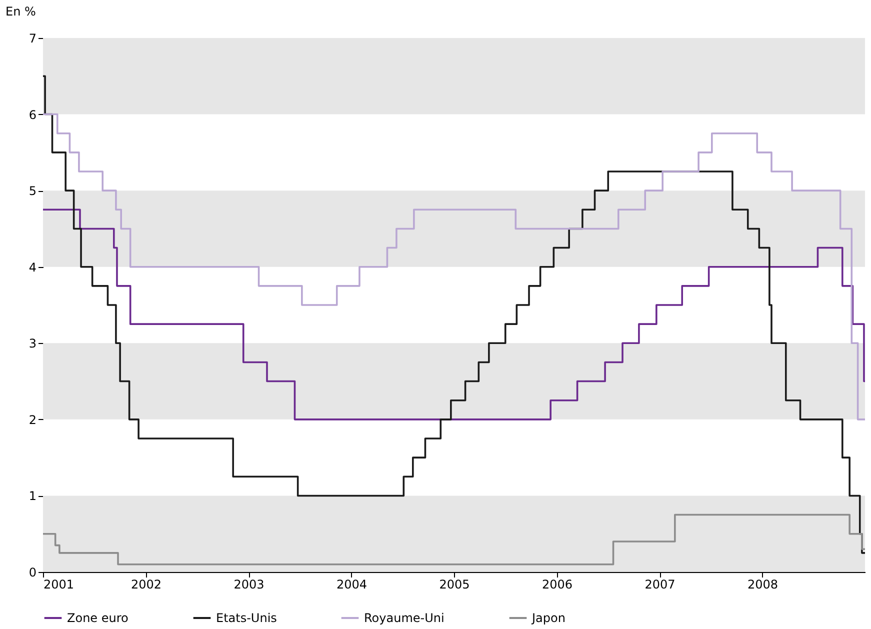 The height and width of the screenshot is (629, 871). I want to click on x-tick-label: 2004, so click(352, 585).